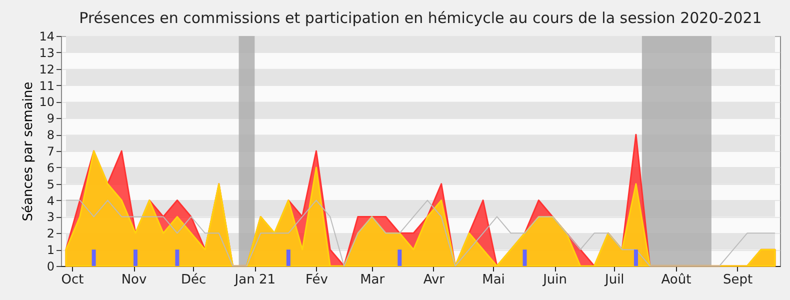 Image resolution: width=790 pixels, height=300 pixels. Describe the element at coordinates (434, 280) in the screenshot. I see `x-tick-label: Avr` at that location.